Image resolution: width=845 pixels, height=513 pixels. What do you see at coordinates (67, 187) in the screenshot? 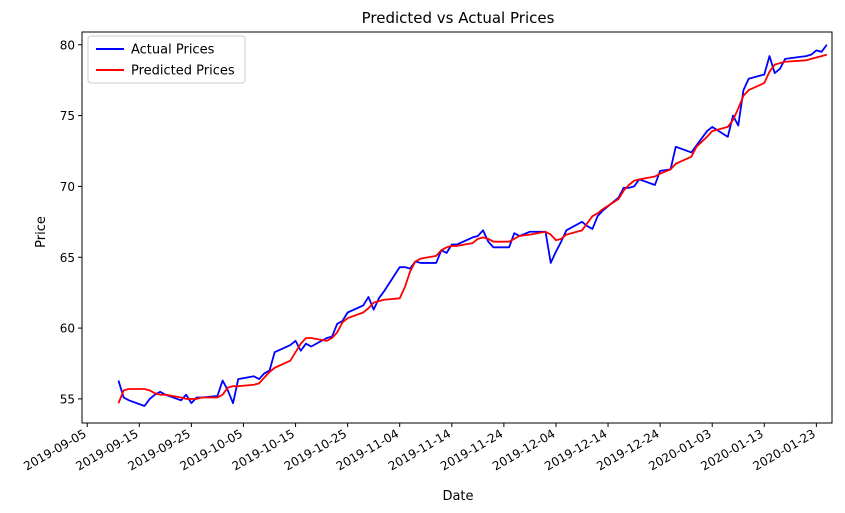
I see `y-tick-label: 70` at bounding box center [67, 187].